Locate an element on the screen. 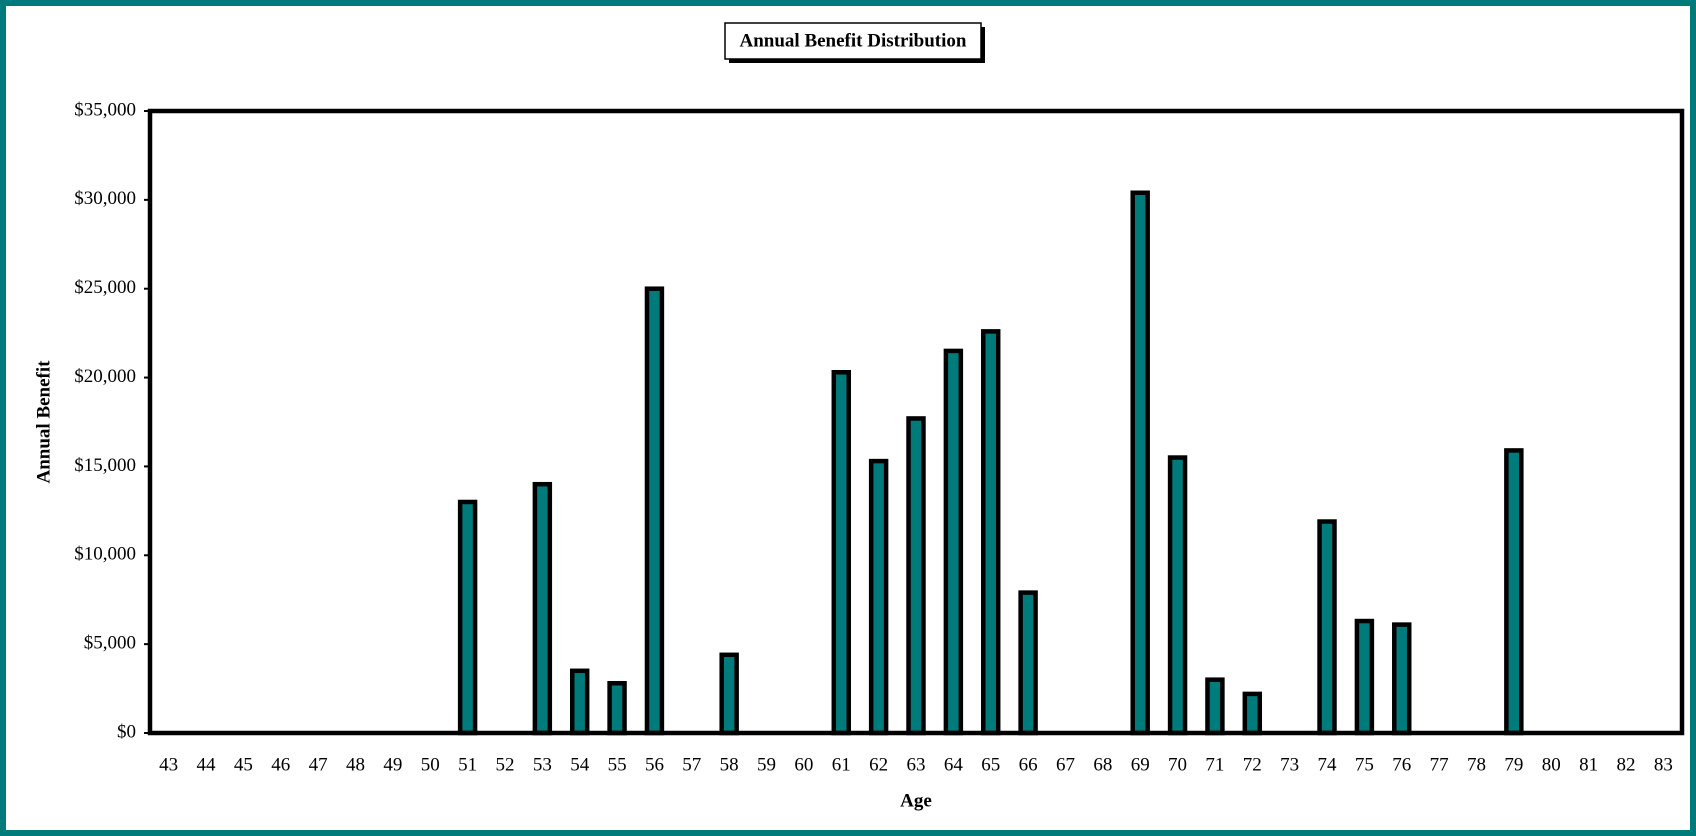 The height and width of the screenshot is (836, 1696). y-axis-label: Annual Benefit is located at coordinates (43, 422).